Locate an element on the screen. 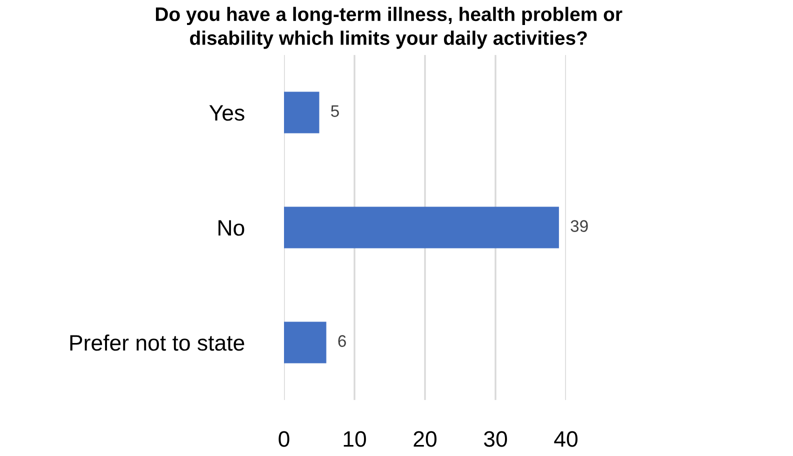 The width and height of the screenshot is (793, 456). data-label: 39 is located at coordinates (579, 226).